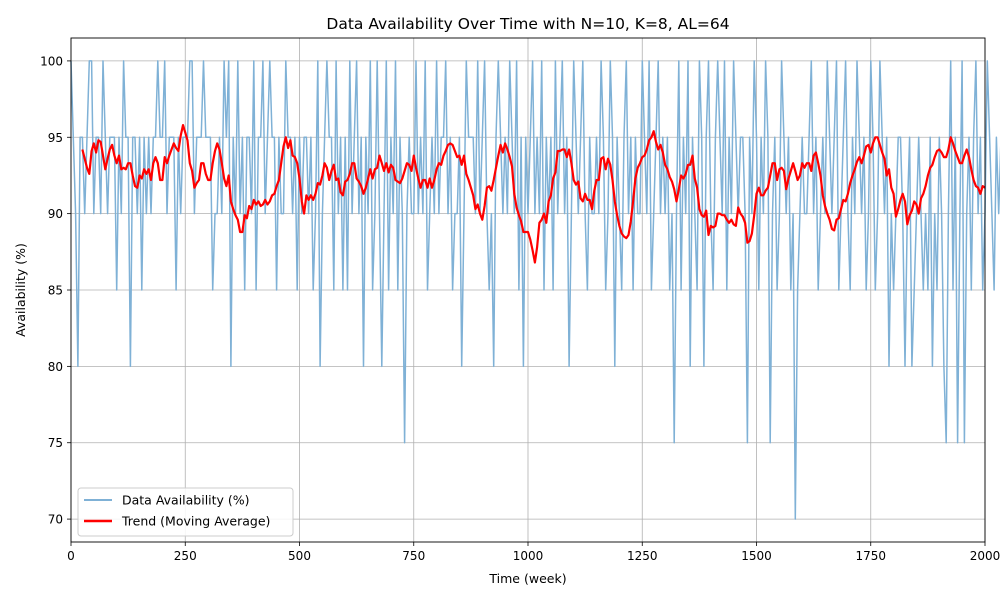 The height and width of the screenshot is (600, 1000). Describe the element at coordinates (55, 520) in the screenshot. I see `y-tick-label: 70` at that location.